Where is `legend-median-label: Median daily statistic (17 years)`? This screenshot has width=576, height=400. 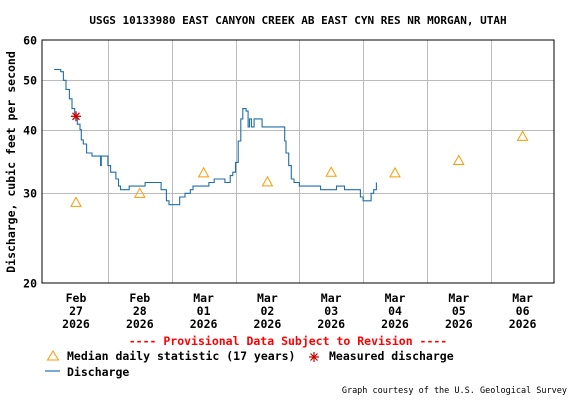 legend-median-label: Median daily statistic (17 years) is located at coordinates (181, 356).